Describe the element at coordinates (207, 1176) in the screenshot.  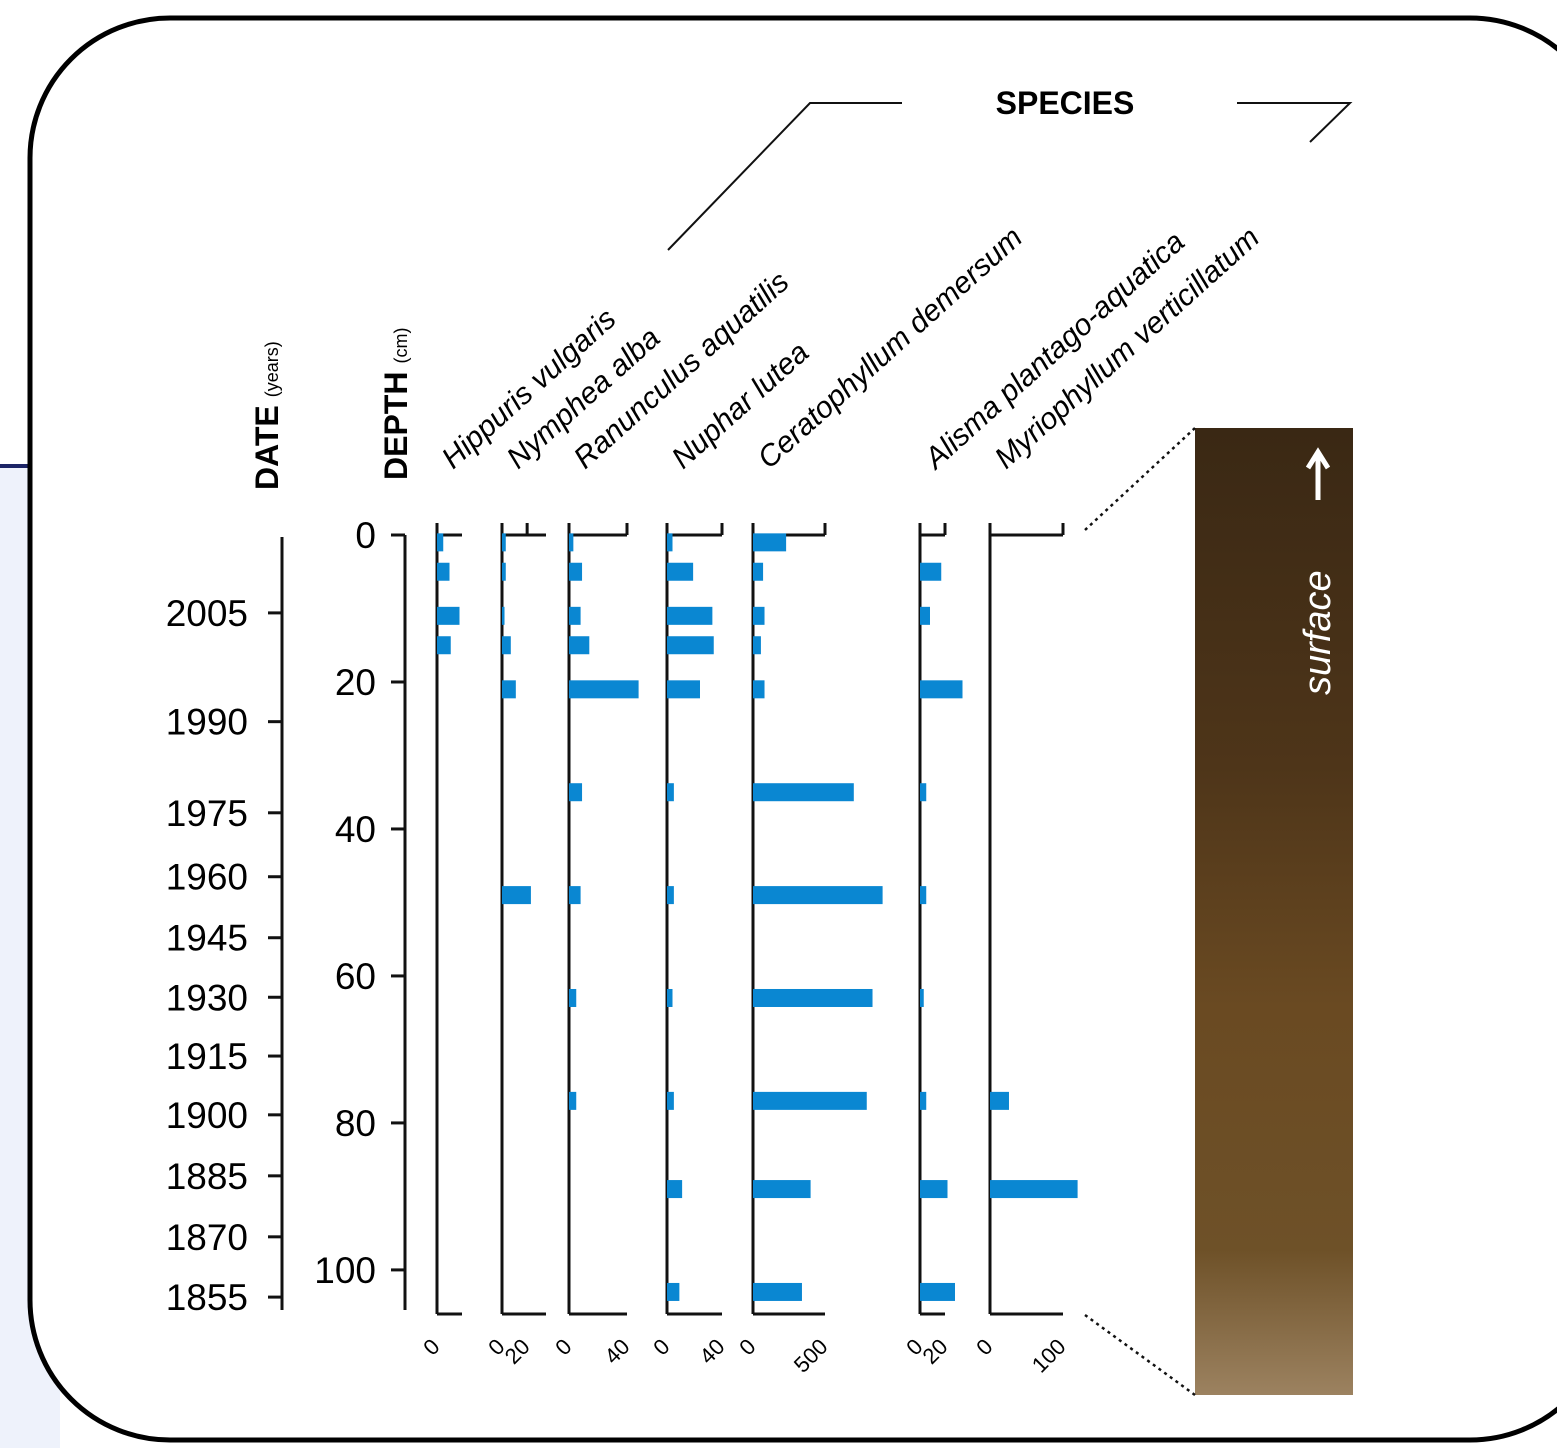
I see `date-tick-label: 1885` at that location.